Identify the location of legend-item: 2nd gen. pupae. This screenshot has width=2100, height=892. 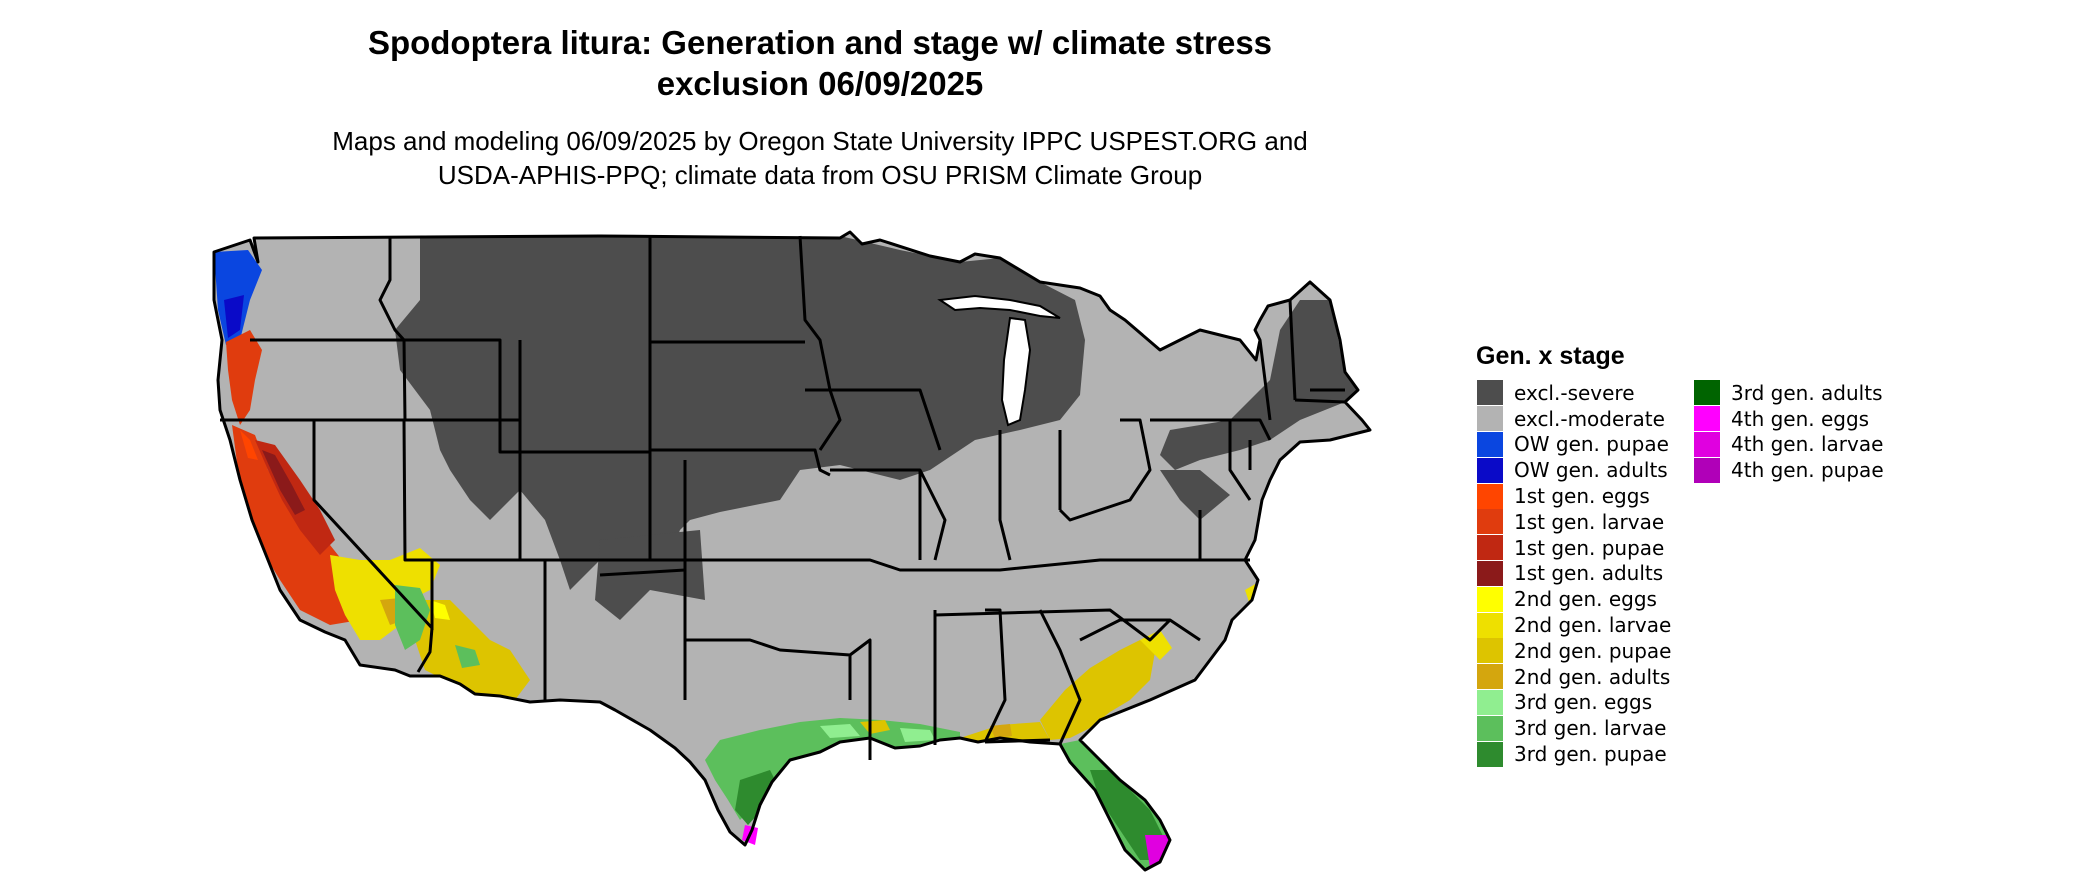
(1574, 651).